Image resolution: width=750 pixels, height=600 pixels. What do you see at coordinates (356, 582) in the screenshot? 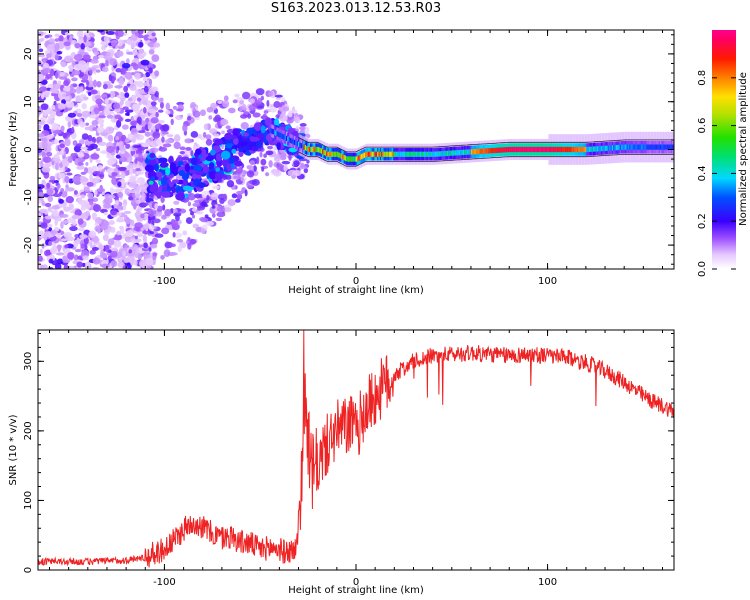
I see `x-tick-label: 0` at bounding box center [356, 582].